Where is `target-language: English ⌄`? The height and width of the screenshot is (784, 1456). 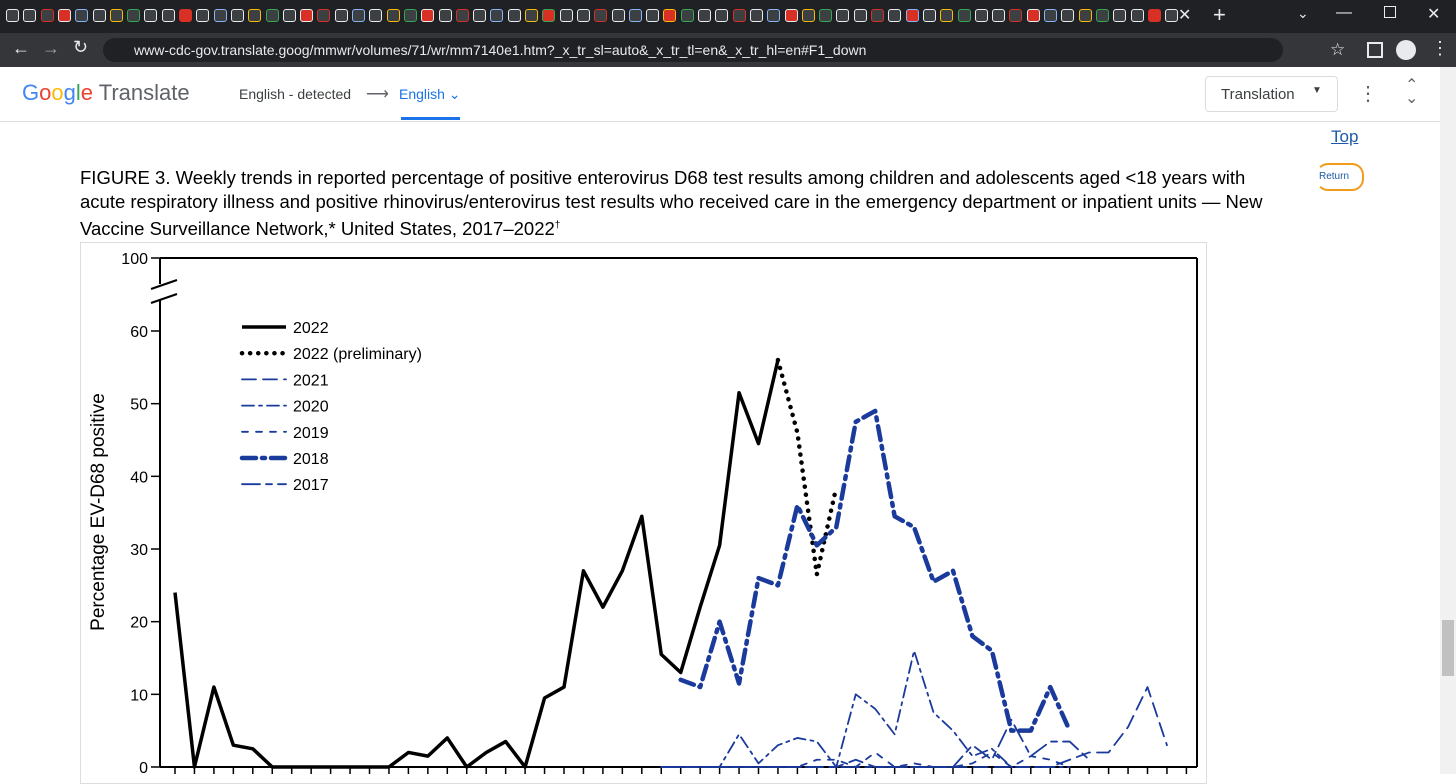 target-language: English ⌄ is located at coordinates (430, 94).